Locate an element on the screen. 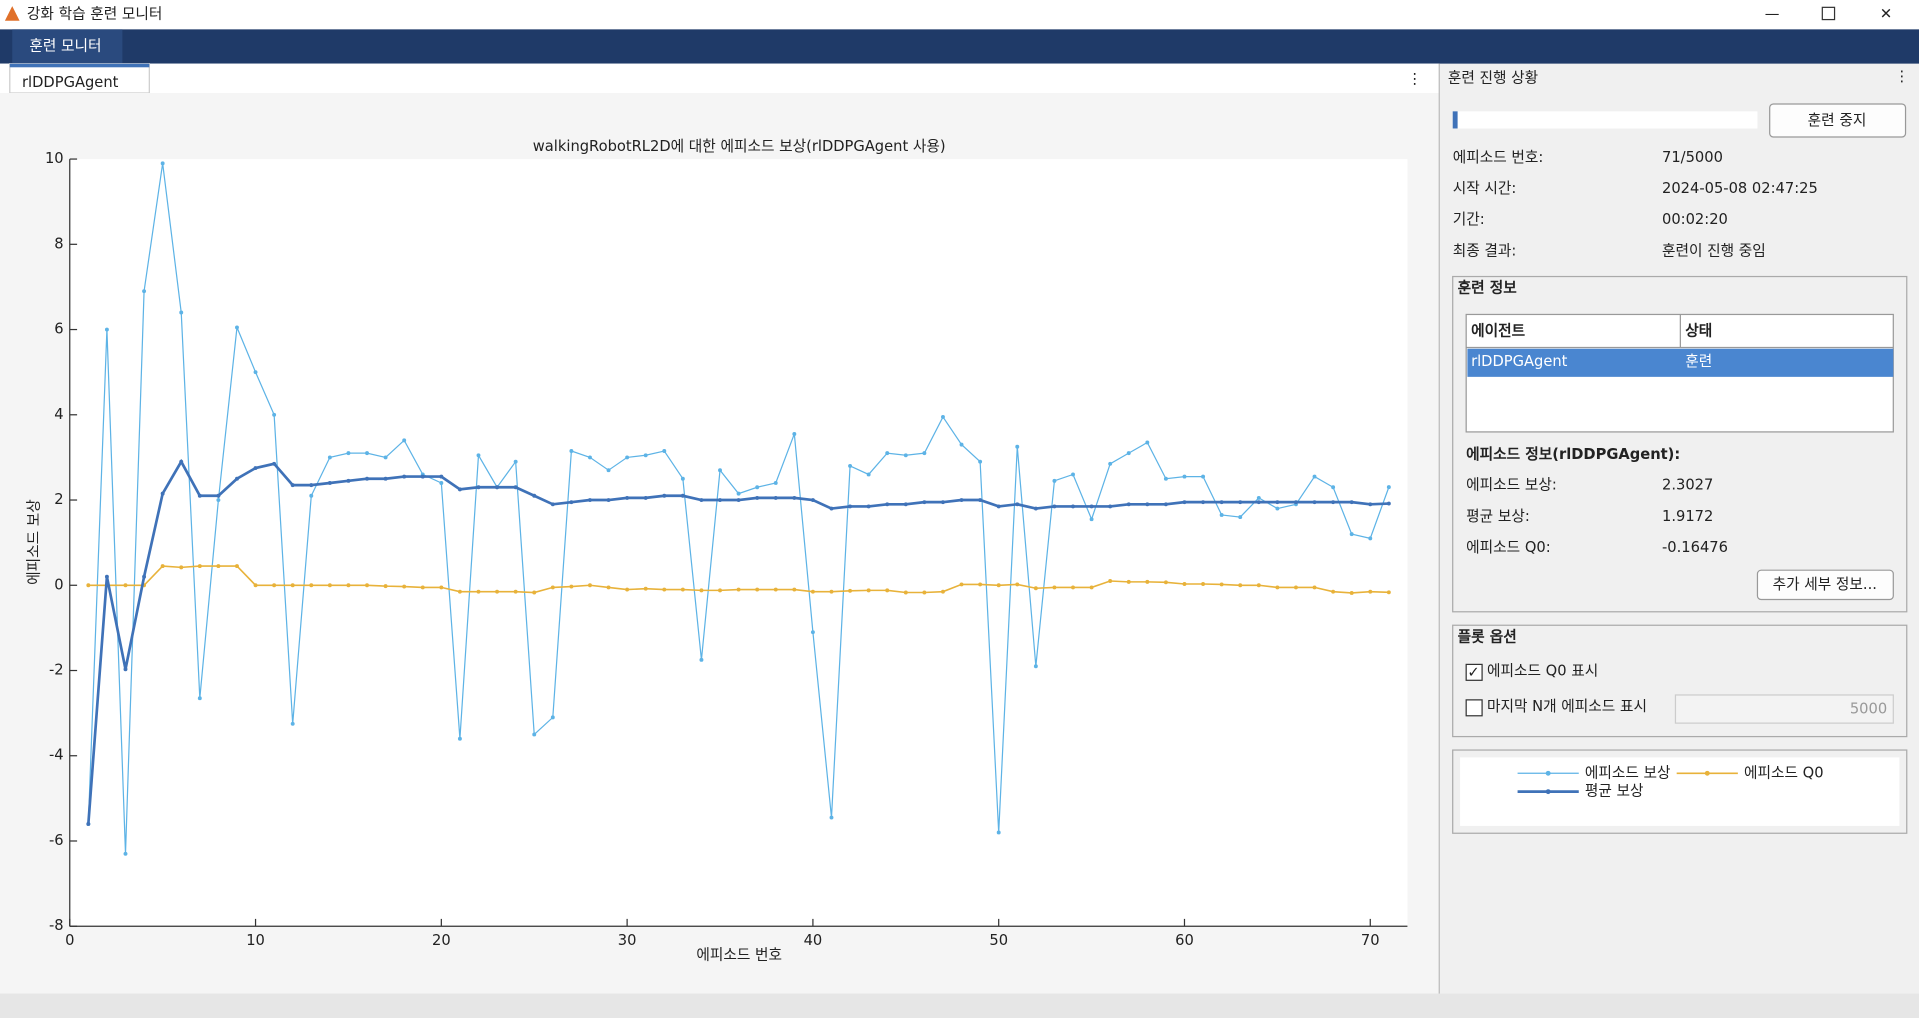  n-input is located at coordinates (1784, 709).